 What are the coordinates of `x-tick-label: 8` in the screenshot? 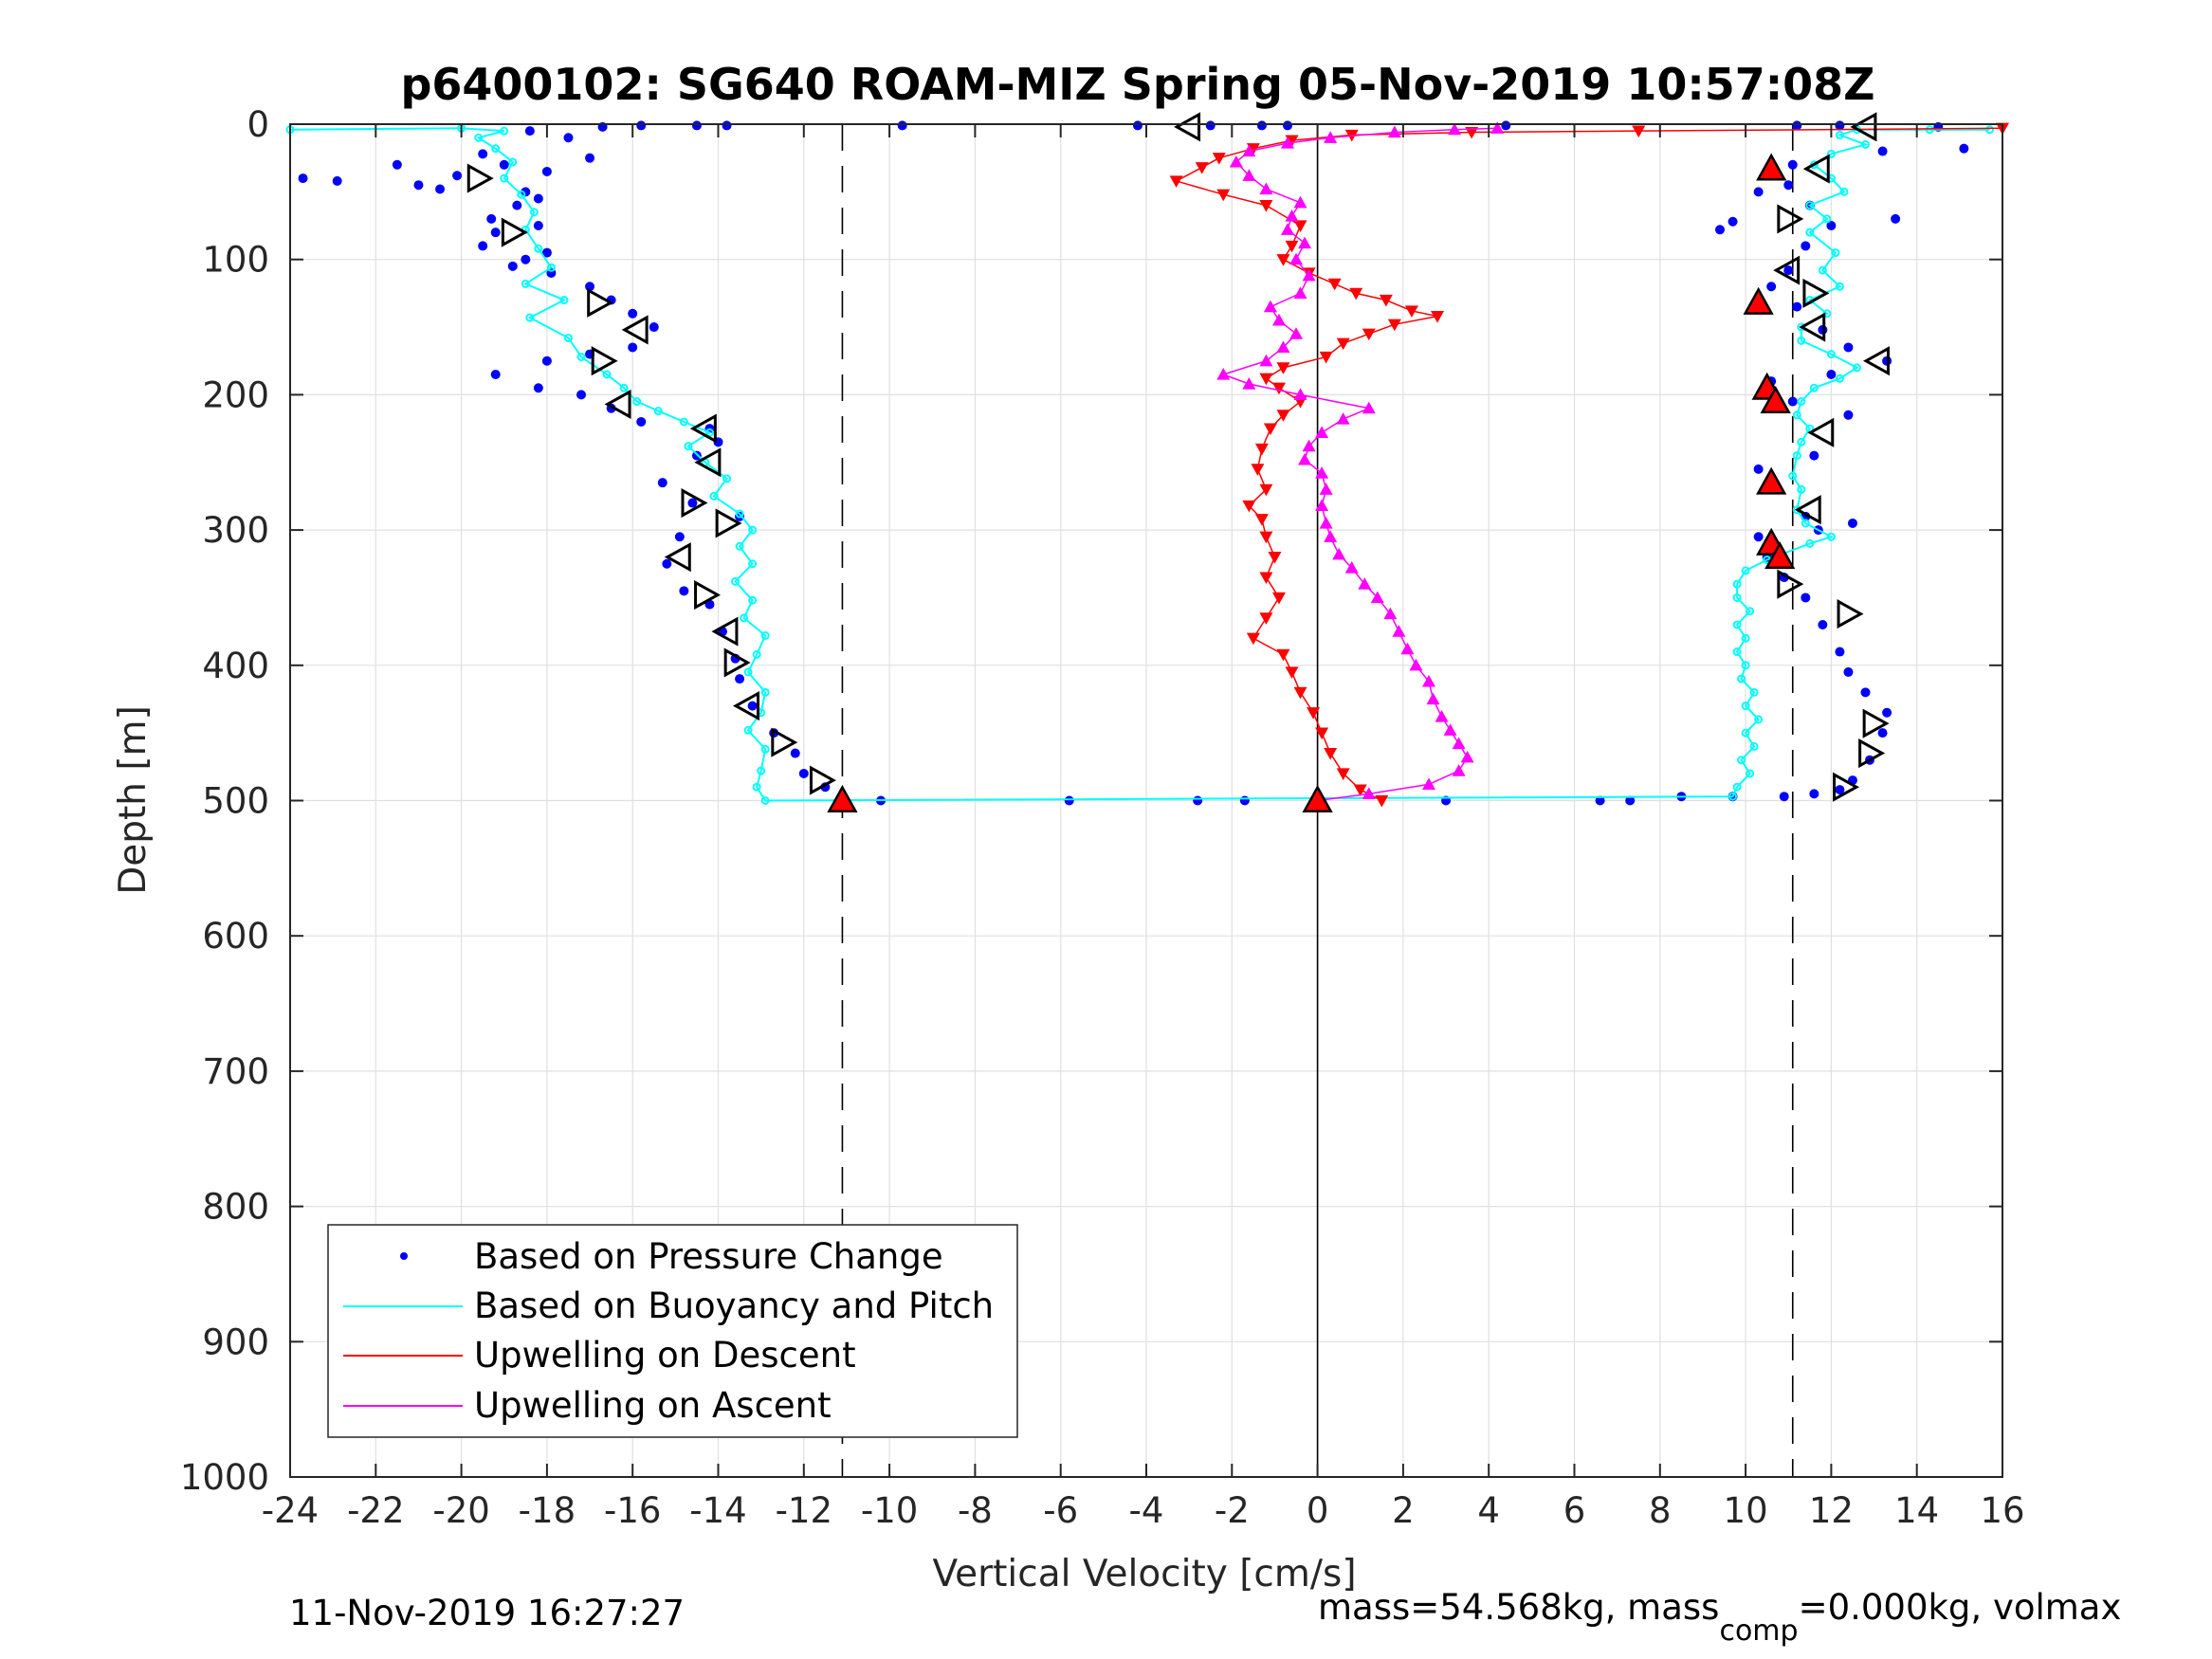 It's located at (1660, 1510).